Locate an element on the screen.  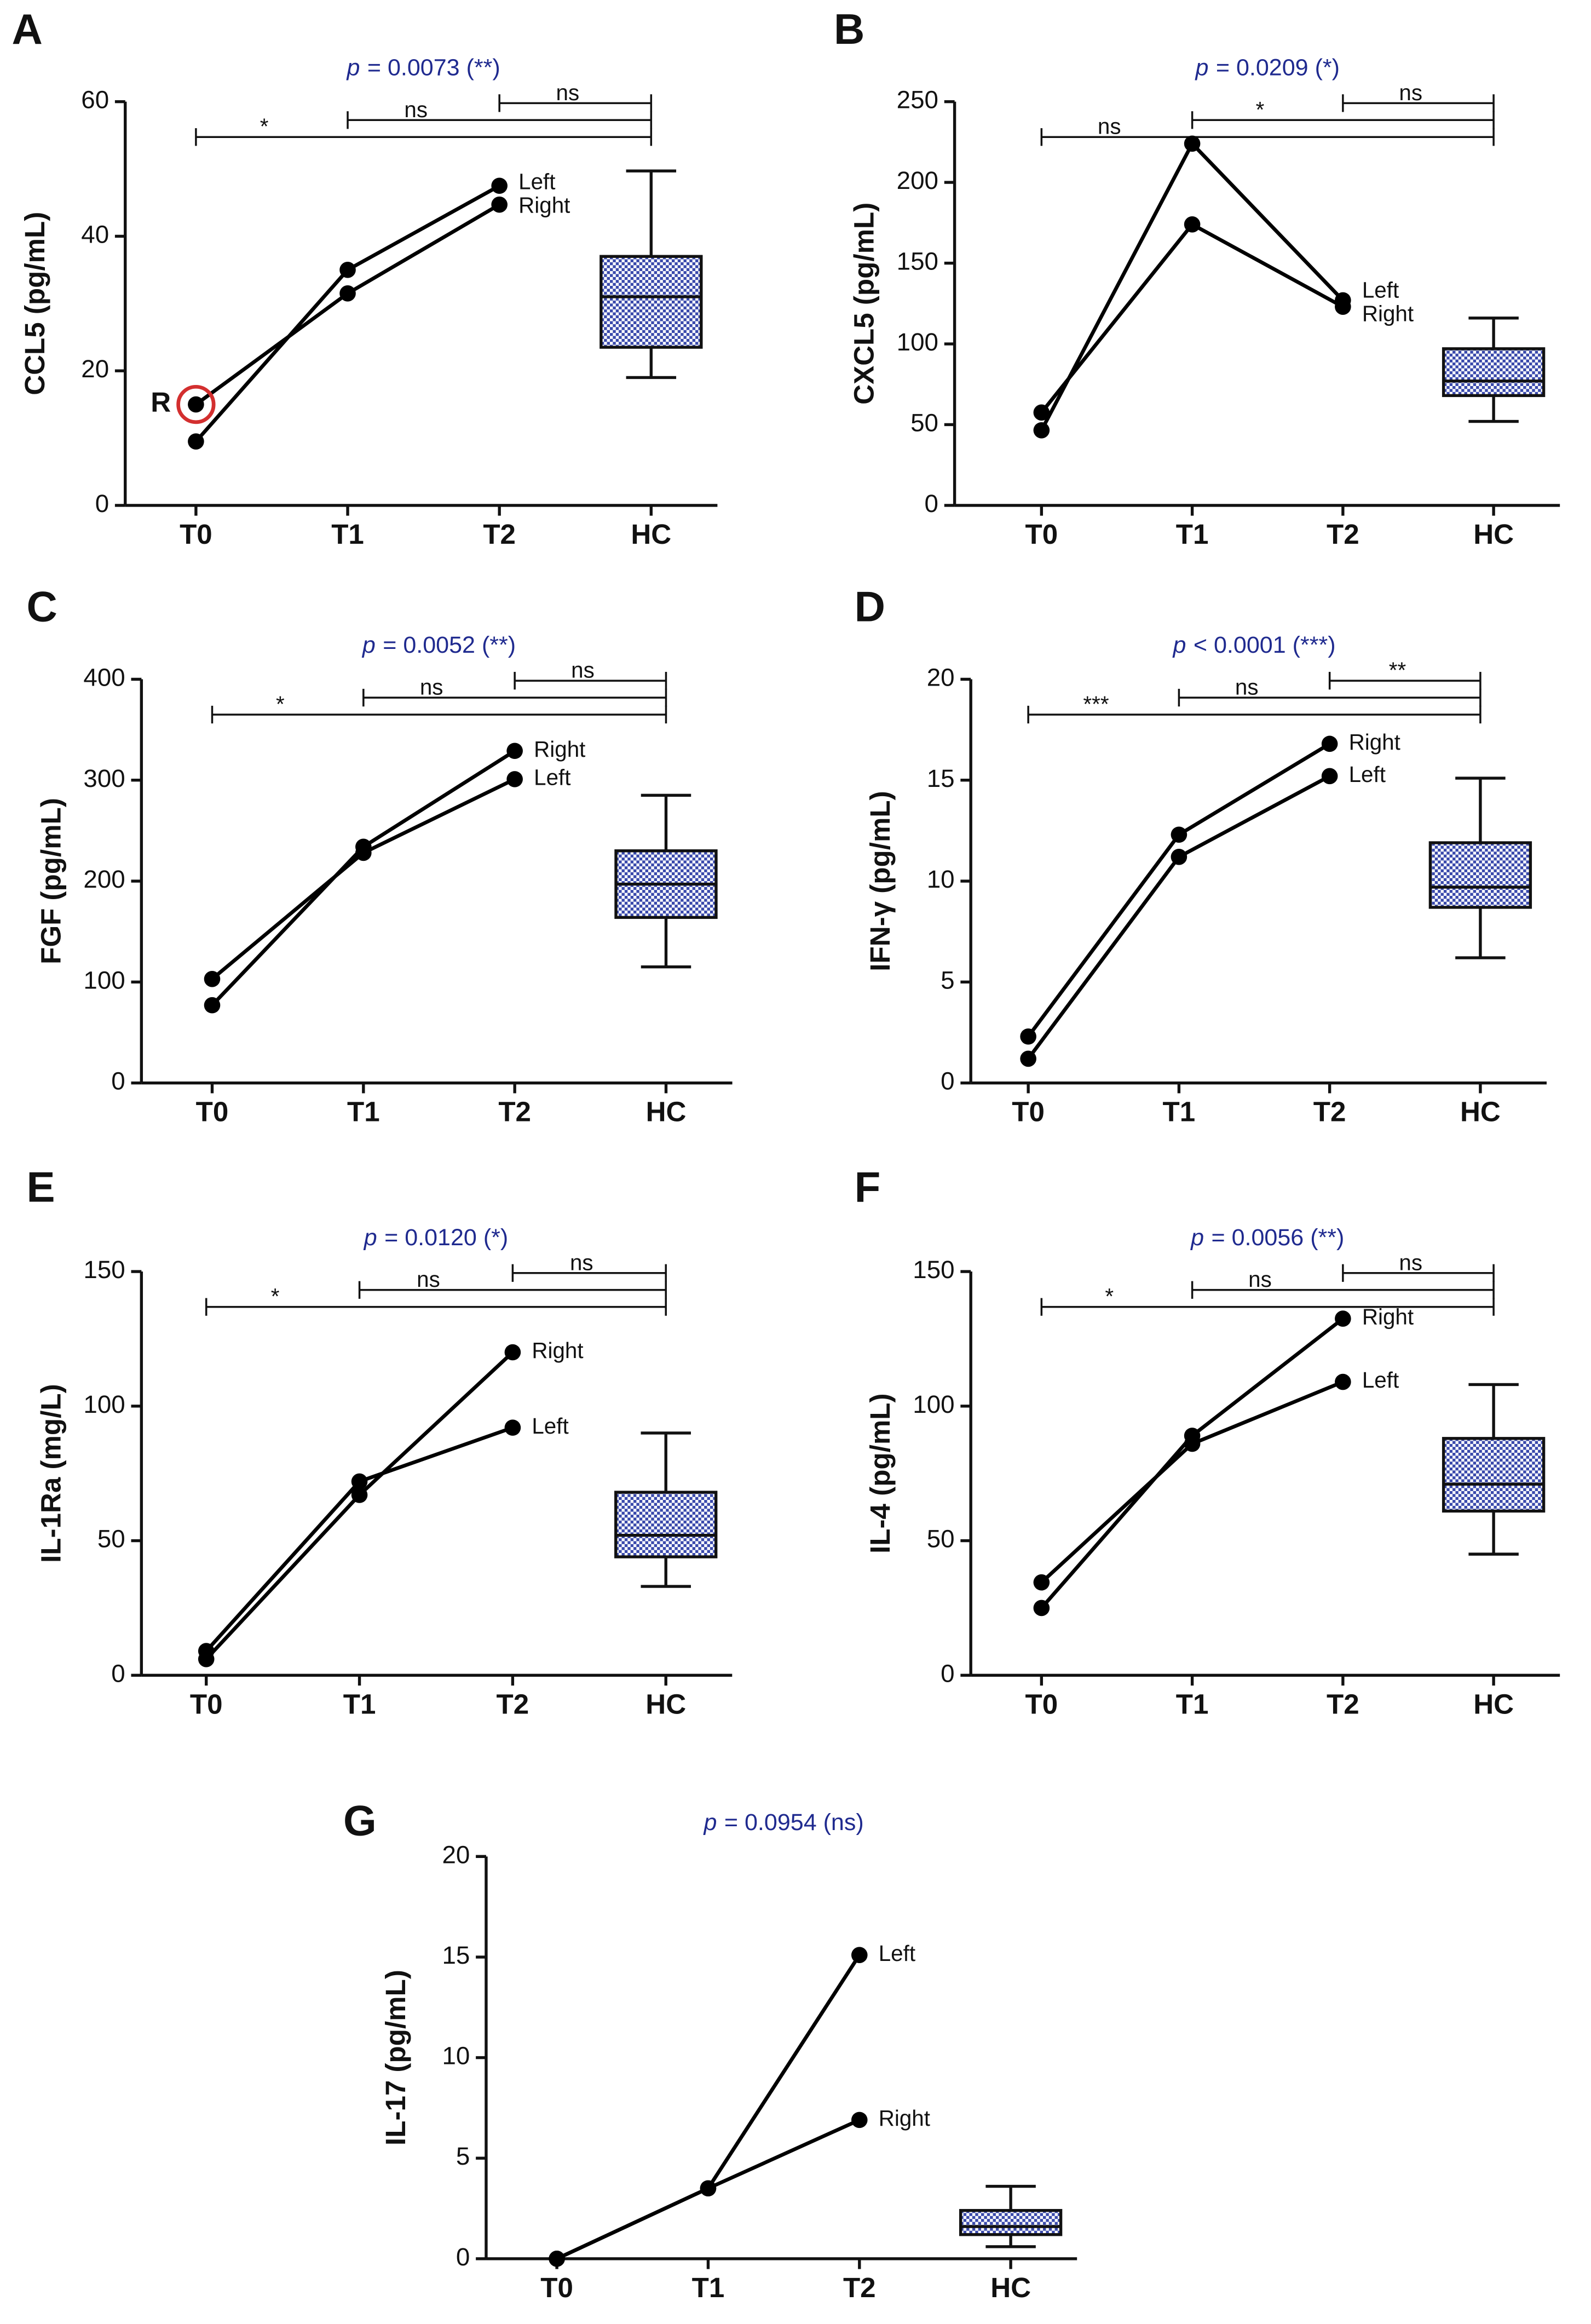
comparison-label: *** is located at coordinates (1096, 703).